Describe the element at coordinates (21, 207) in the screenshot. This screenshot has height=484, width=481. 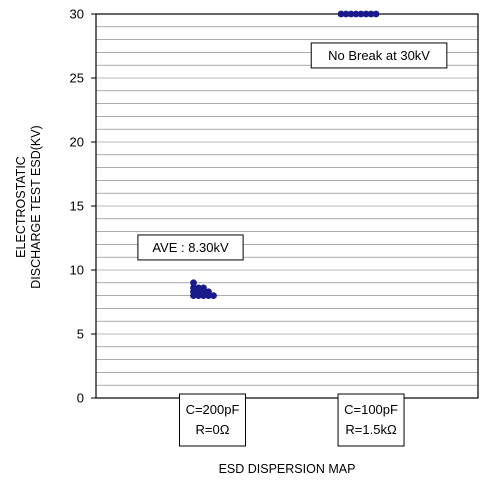
I see `y-axis-title-line1: ELECTROSTATIC` at that location.